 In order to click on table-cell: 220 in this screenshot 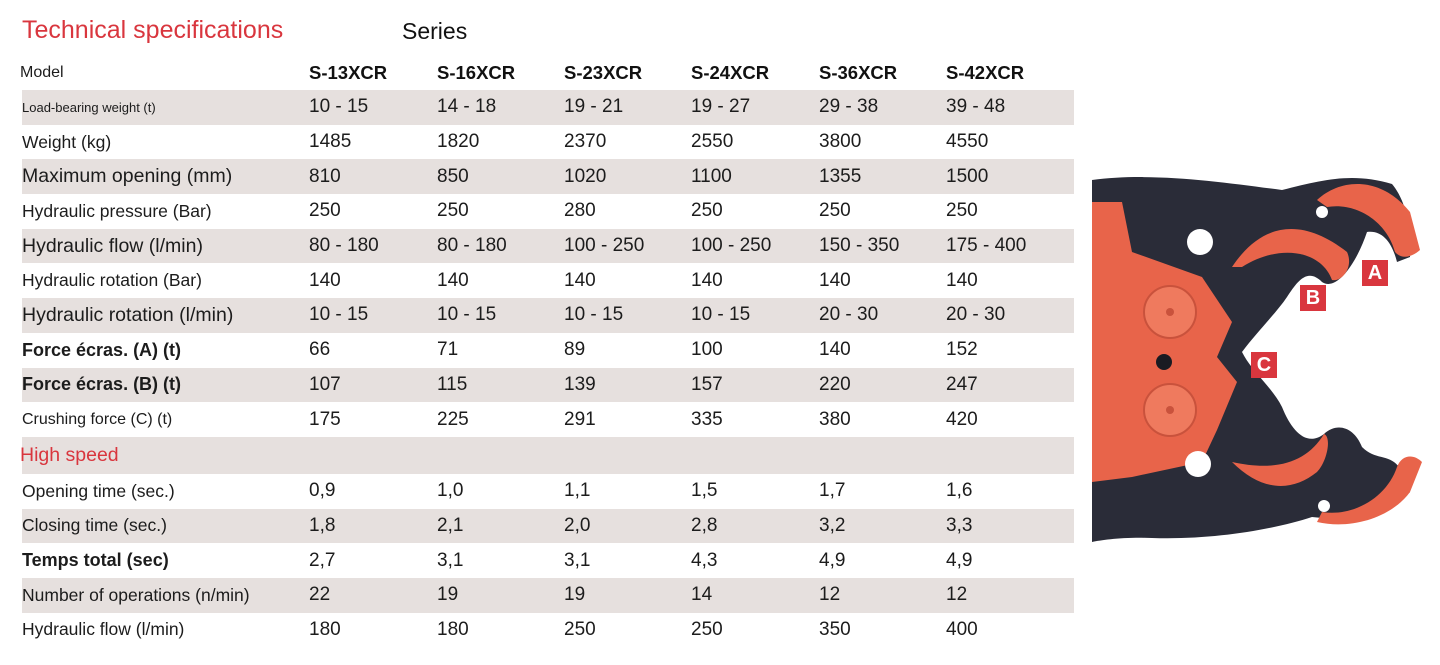, I will do `click(835, 384)`.